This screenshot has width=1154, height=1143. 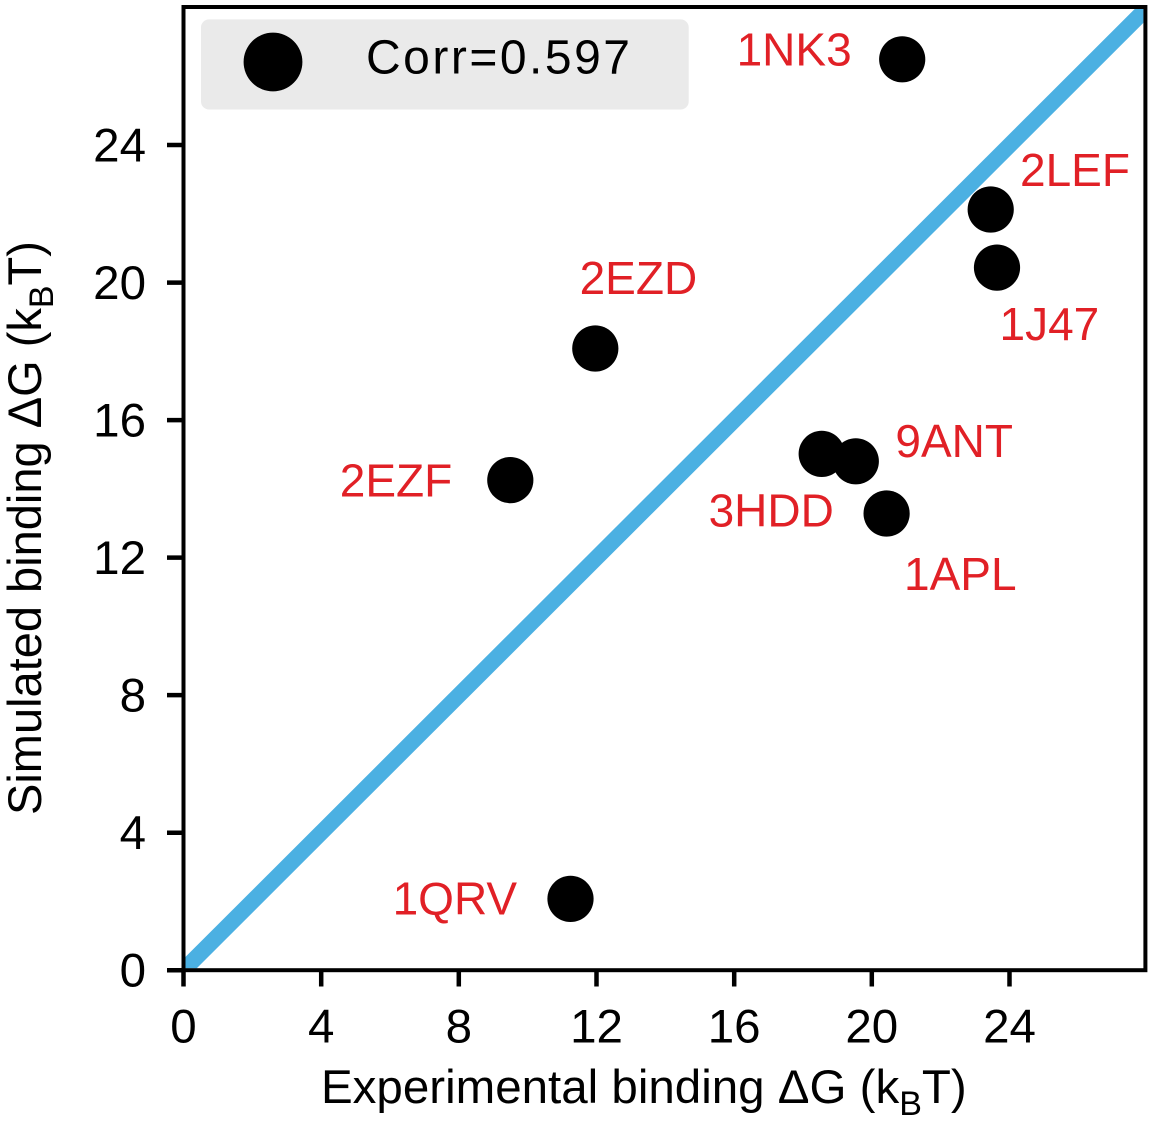 I want to click on svg-text: 2EZD, so click(x=639, y=278).